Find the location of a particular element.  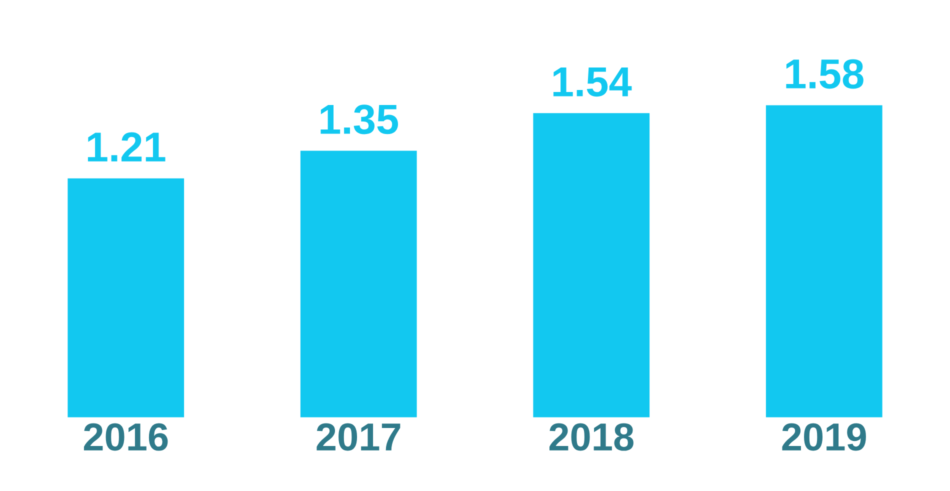

x-tick-label: 2019 is located at coordinates (824, 437).